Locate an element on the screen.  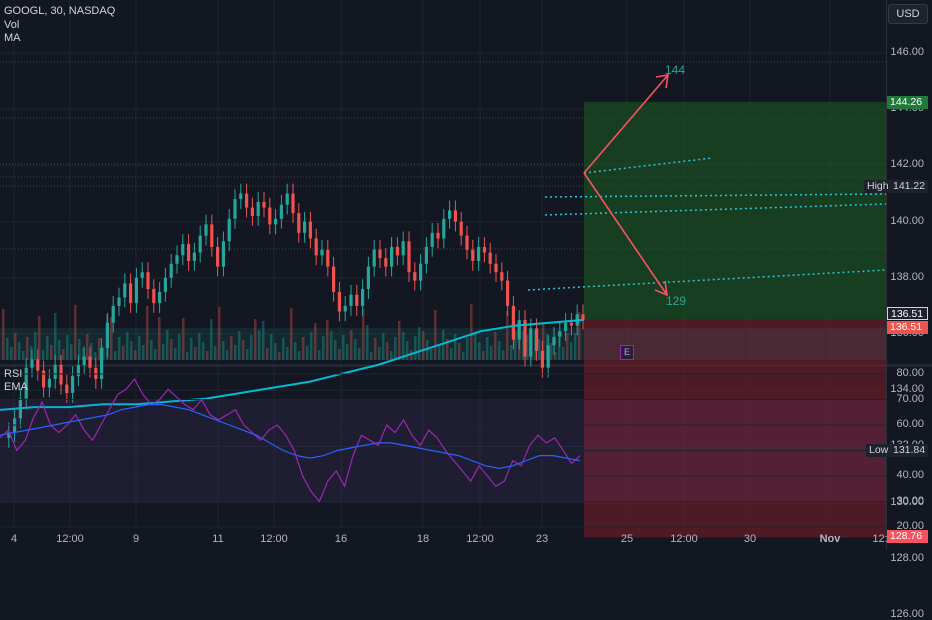
high-value: 141.22 is located at coordinates (909, 187).